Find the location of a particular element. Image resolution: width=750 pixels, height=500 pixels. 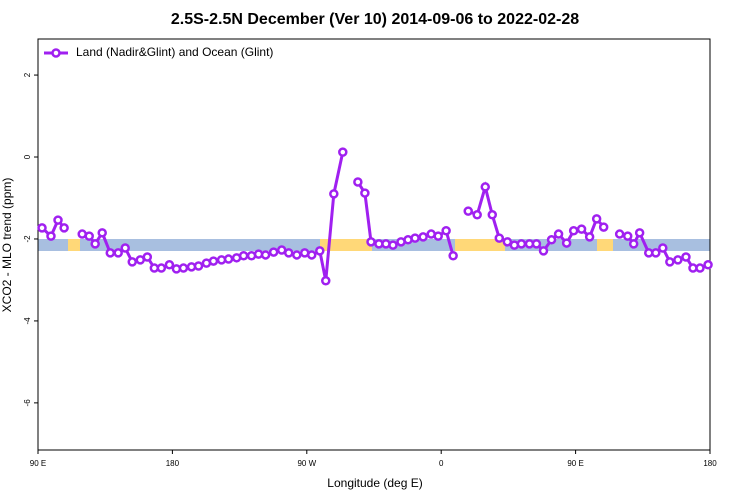

legend-label: Land (Nadir&Glint) and Ocean (Glint) is located at coordinates (174, 52).